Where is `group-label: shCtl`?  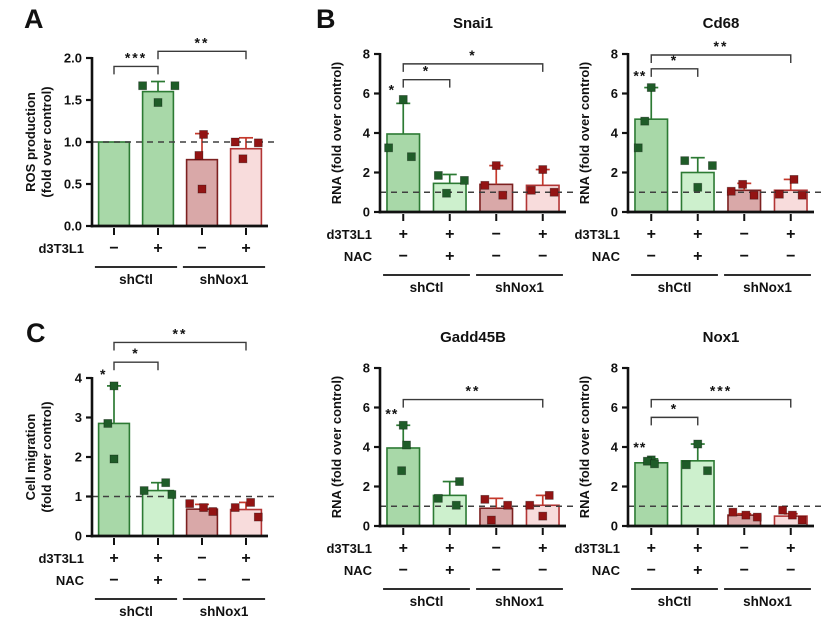
group-label: shCtl is located at coordinates (136, 611).